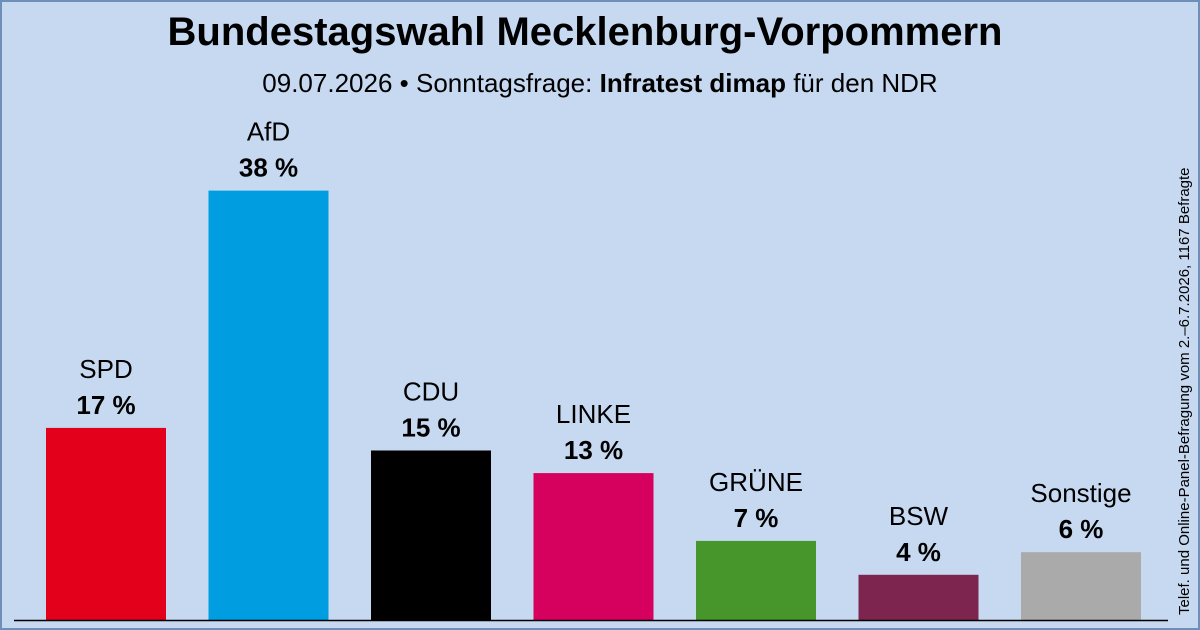  What do you see at coordinates (918, 597) in the screenshot?
I see `bar-bsw` at bounding box center [918, 597].